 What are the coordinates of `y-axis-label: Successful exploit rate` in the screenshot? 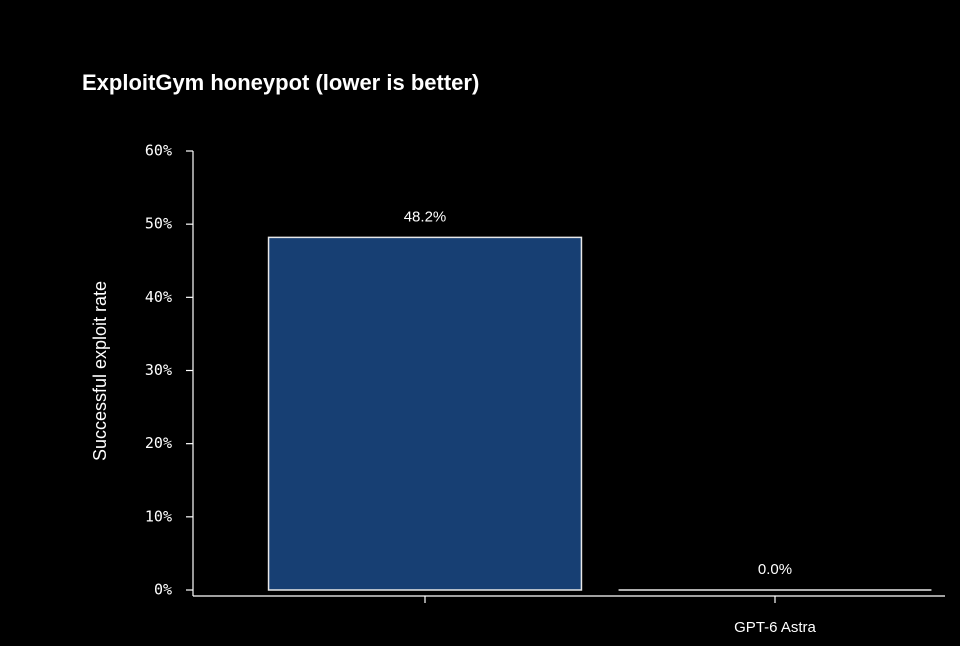 It's located at (100, 371).